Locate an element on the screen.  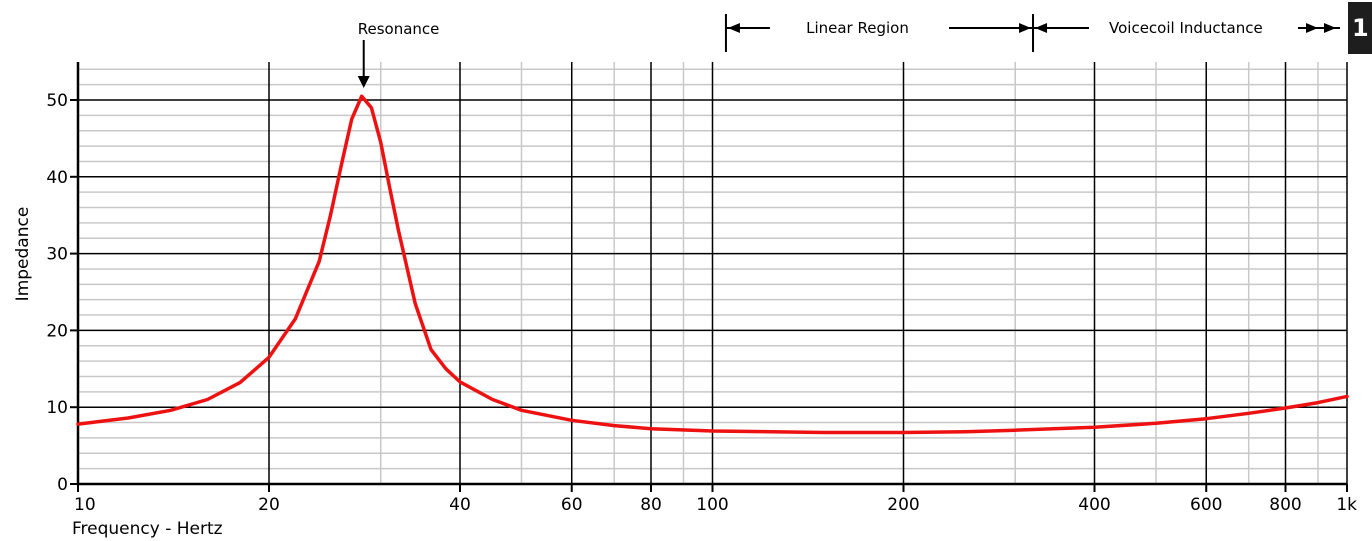
x-tick-label: 800 is located at coordinates (1285, 505).